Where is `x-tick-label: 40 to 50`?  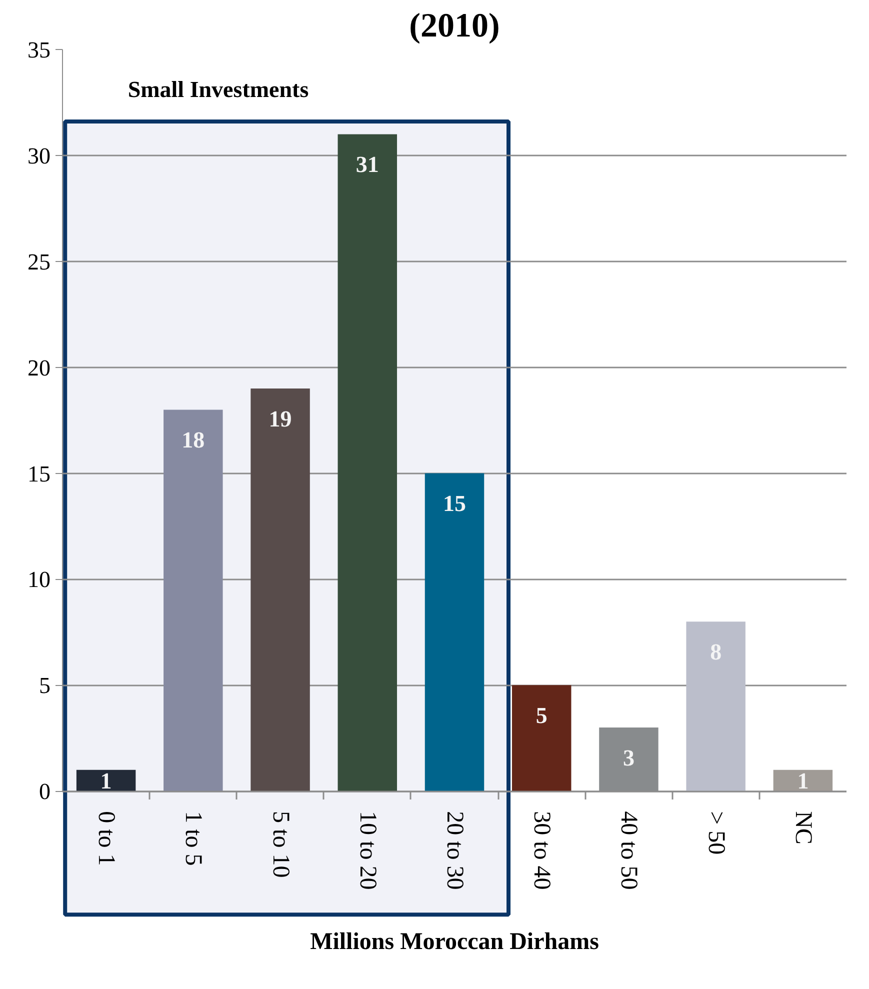
x-tick-label: 40 to 50 is located at coordinates (629, 850).